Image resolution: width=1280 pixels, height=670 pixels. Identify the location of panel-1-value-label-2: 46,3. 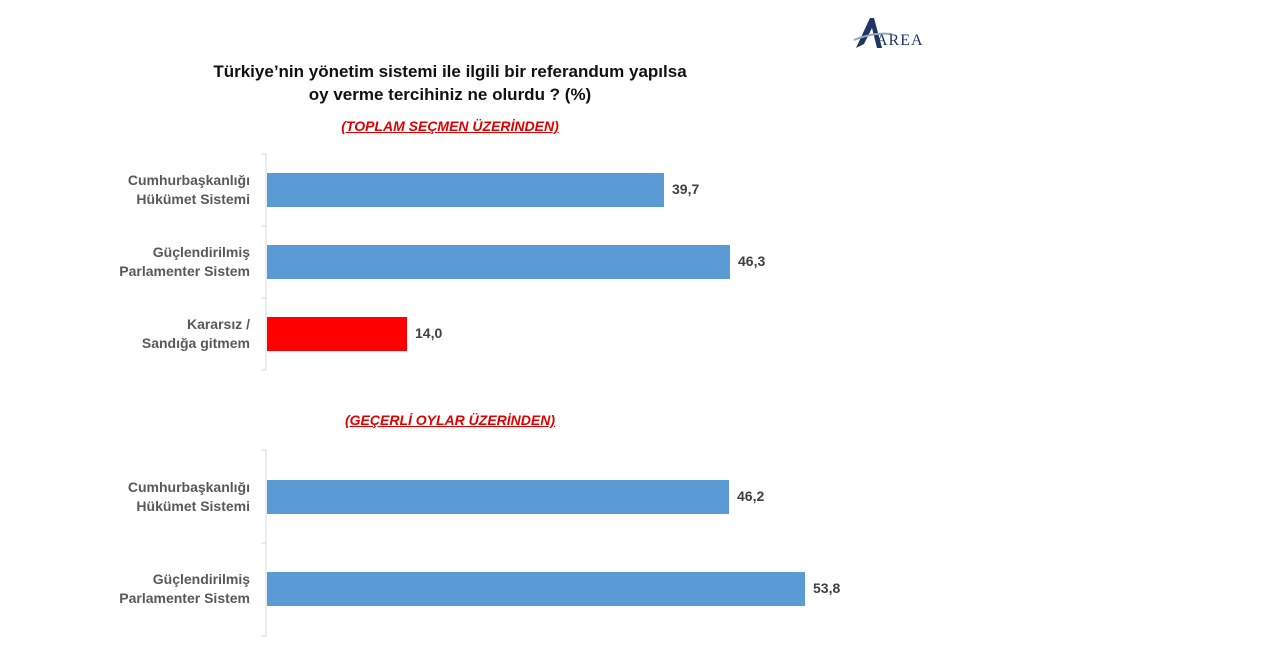
(752, 261).